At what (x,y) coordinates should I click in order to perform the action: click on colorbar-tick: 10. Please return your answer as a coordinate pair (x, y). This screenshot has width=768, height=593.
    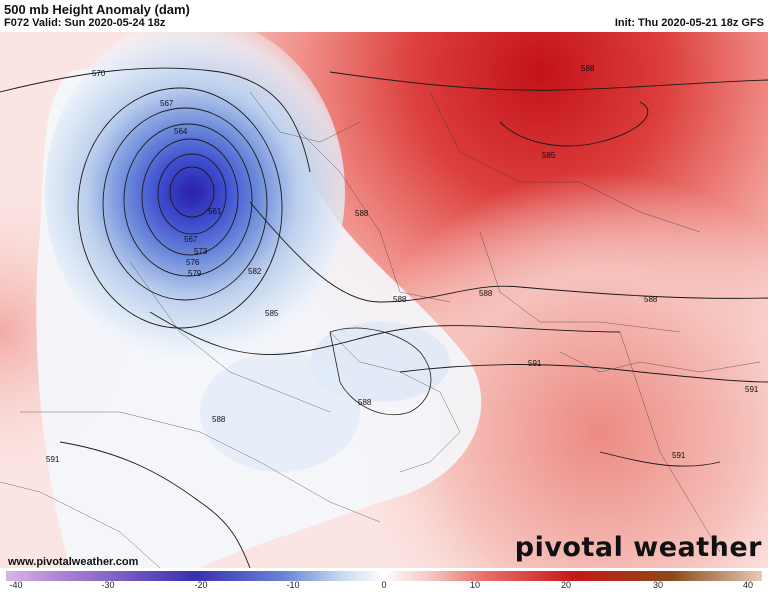
    Looking at the image, I should click on (475, 585).